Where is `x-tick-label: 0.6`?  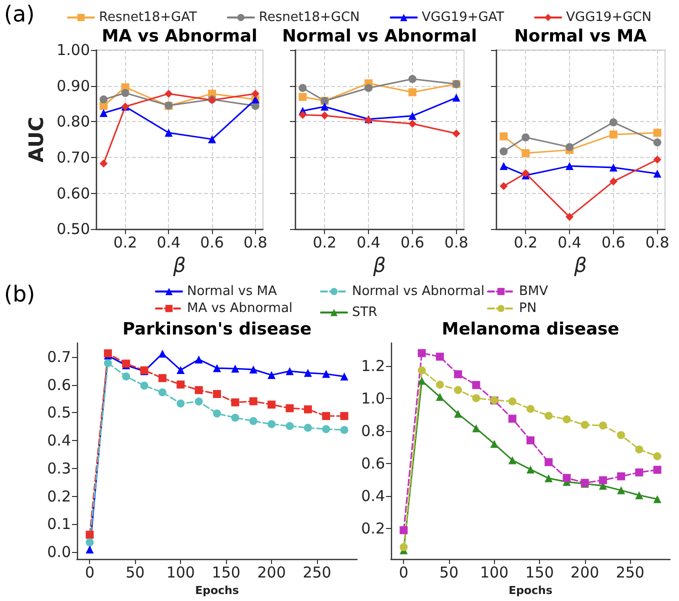
x-tick-label: 0.6 is located at coordinates (212, 243).